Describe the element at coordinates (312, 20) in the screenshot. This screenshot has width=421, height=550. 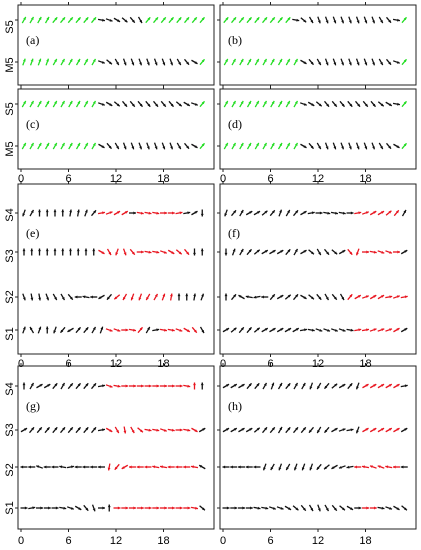
I see `vector-row-S5` at that location.